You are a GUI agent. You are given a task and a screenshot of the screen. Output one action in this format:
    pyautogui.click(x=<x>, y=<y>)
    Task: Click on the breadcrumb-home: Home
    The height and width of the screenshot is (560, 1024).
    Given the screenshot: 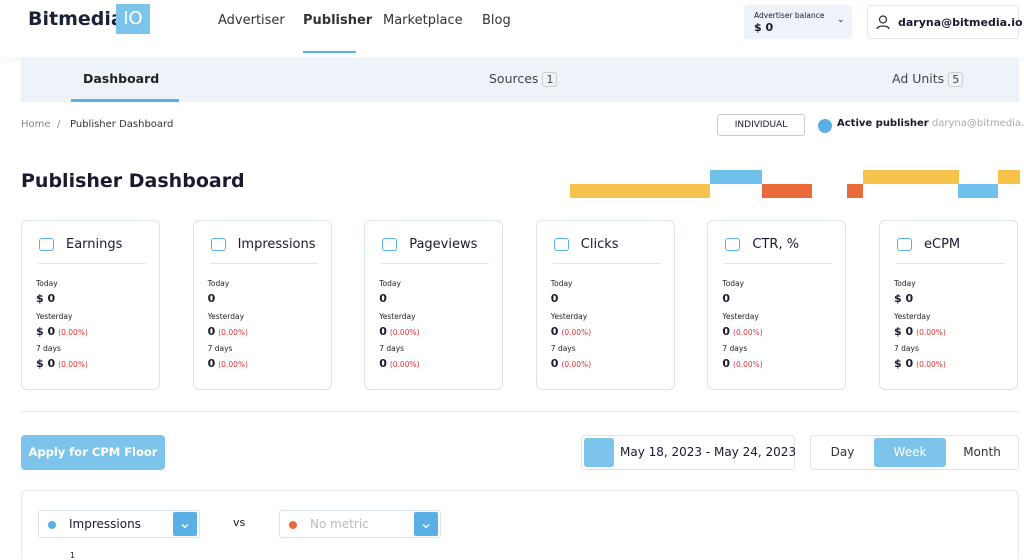 What is the action you would take?
    pyautogui.click(x=36, y=124)
    